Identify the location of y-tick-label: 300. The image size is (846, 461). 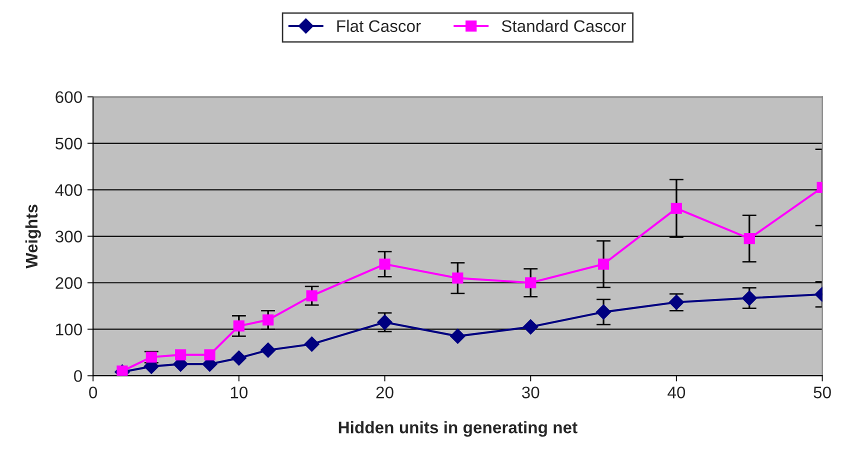
(68, 236).